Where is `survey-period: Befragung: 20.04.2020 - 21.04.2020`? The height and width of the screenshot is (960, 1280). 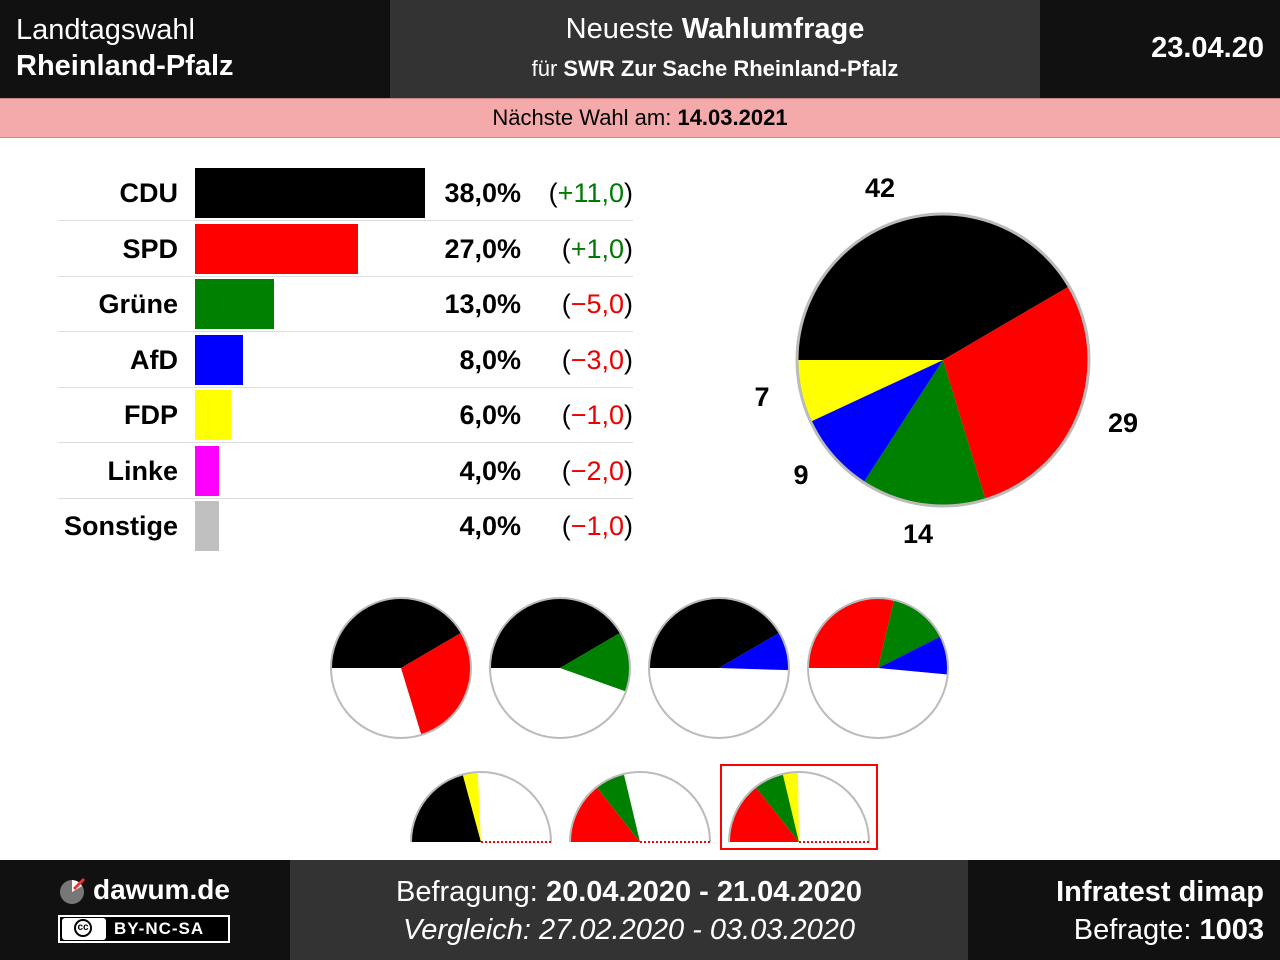 survey-period: Befragung: 20.04.2020 - 21.04.2020 is located at coordinates (629, 892).